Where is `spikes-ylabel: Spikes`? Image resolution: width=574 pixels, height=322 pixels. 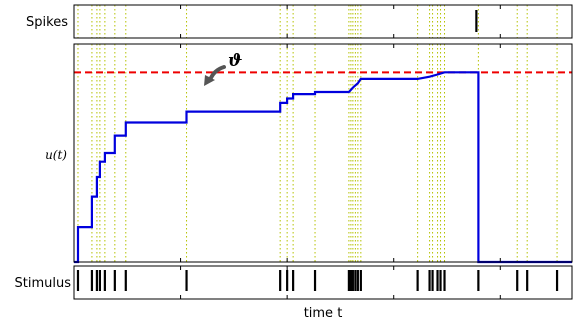
spikes-ylabel: Spikes is located at coordinates (47, 22).